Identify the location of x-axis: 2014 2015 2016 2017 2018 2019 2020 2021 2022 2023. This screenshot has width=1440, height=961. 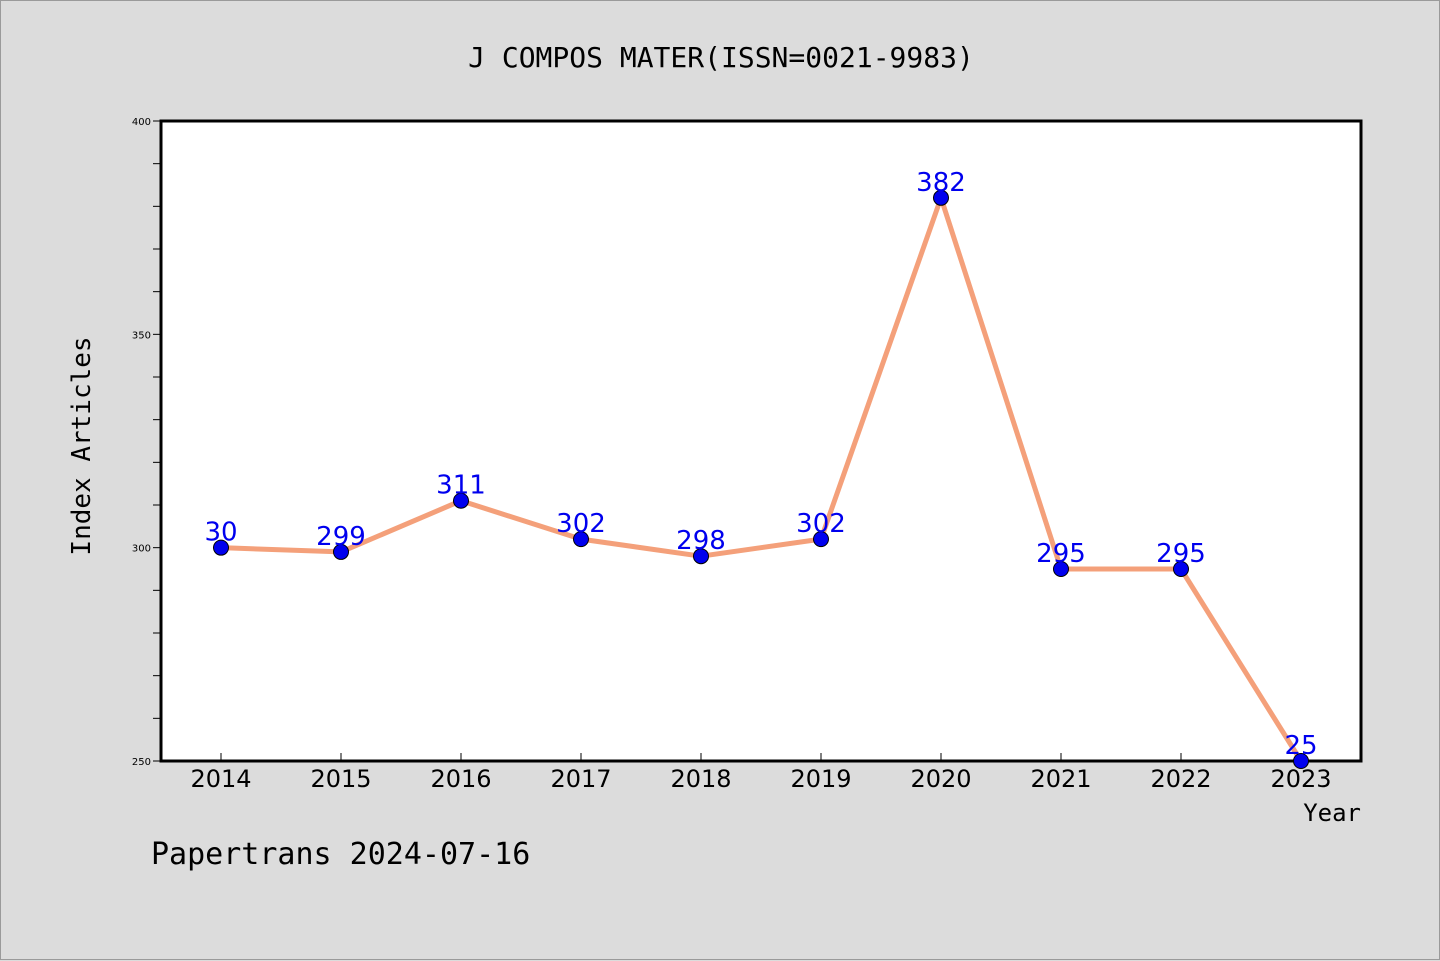
(761, 773).